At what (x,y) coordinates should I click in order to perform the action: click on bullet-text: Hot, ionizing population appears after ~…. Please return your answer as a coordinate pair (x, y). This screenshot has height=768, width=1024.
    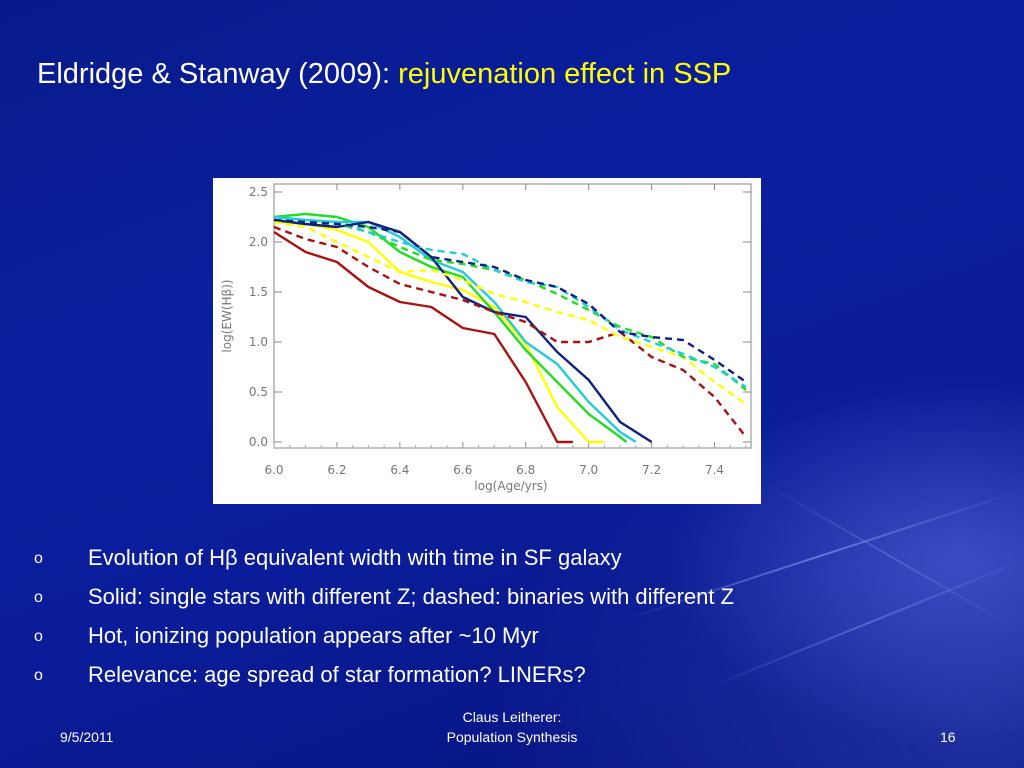
    Looking at the image, I should click on (313, 635).